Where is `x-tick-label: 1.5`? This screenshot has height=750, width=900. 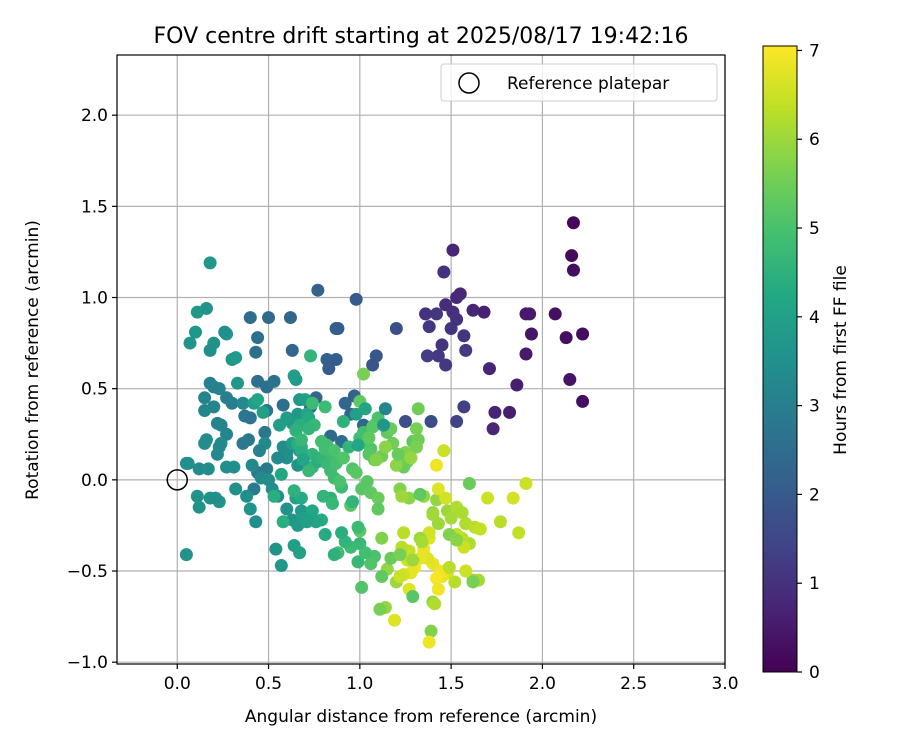
x-tick-label: 1.5 is located at coordinates (451, 684).